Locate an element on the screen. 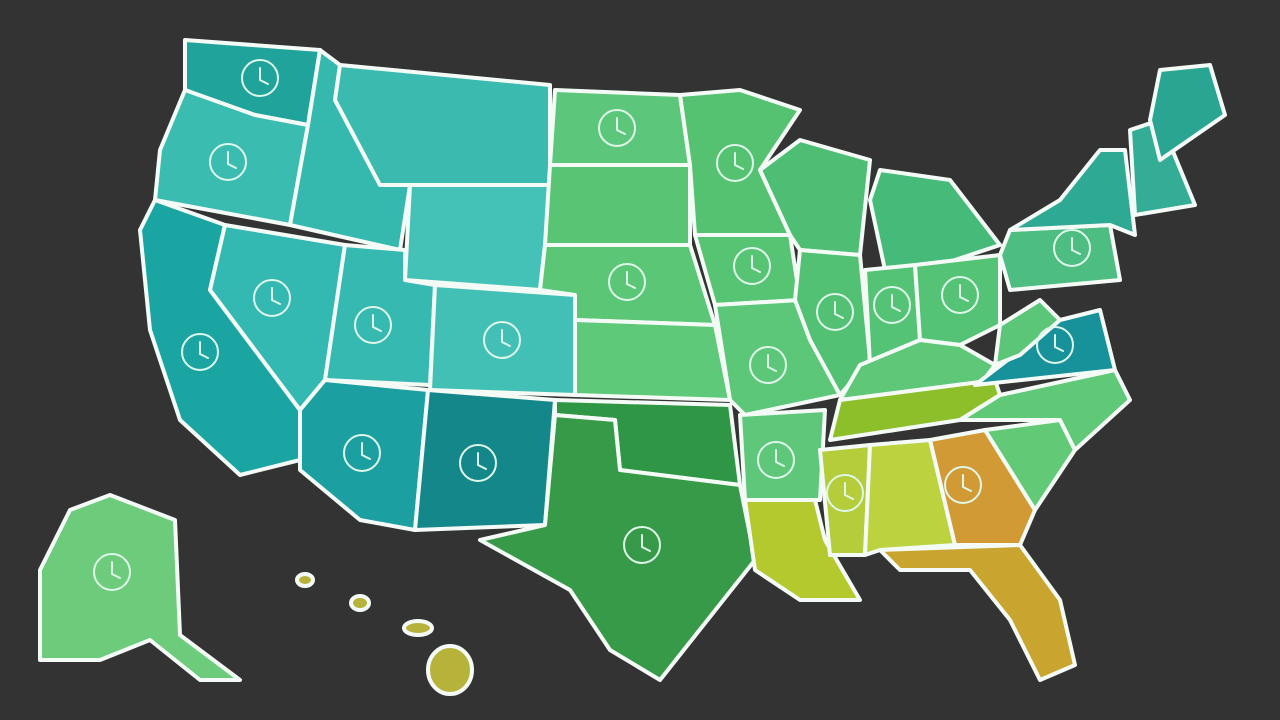 The width and height of the screenshot is (1280, 720). arkansas is located at coordinates (782, 455).